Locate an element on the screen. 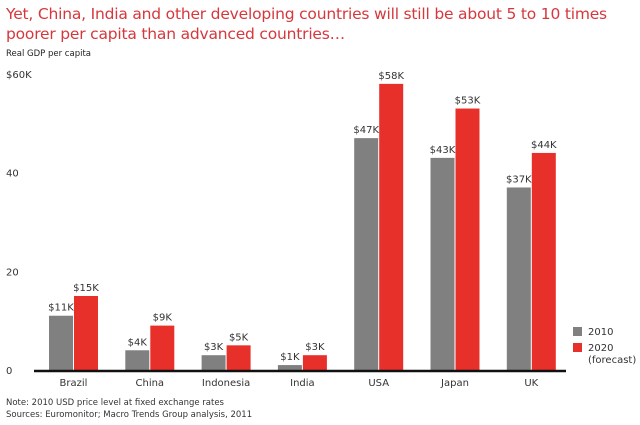  y-tick-label: $60K is located at coordinates (19, 75).